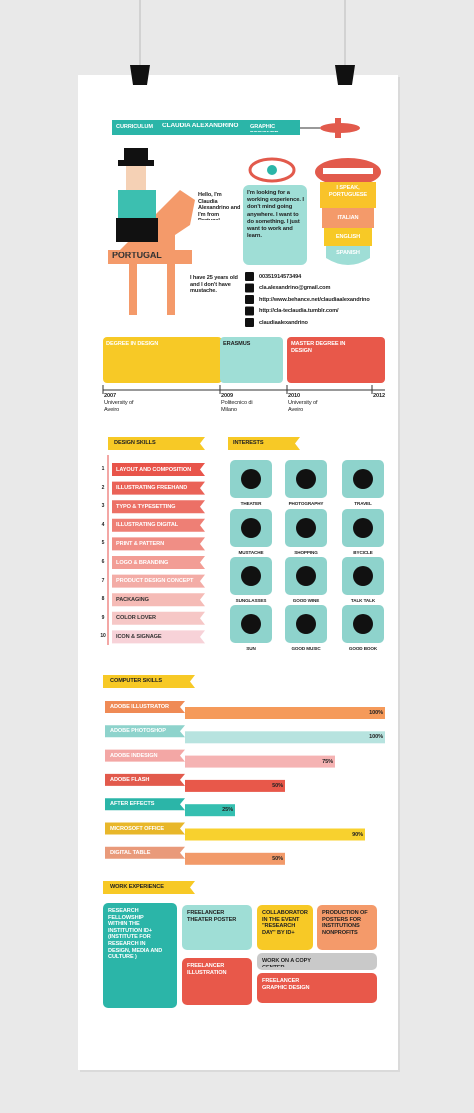  I want to click on timeline-label: DEGREE IN DESIGN, so click(132, 344).